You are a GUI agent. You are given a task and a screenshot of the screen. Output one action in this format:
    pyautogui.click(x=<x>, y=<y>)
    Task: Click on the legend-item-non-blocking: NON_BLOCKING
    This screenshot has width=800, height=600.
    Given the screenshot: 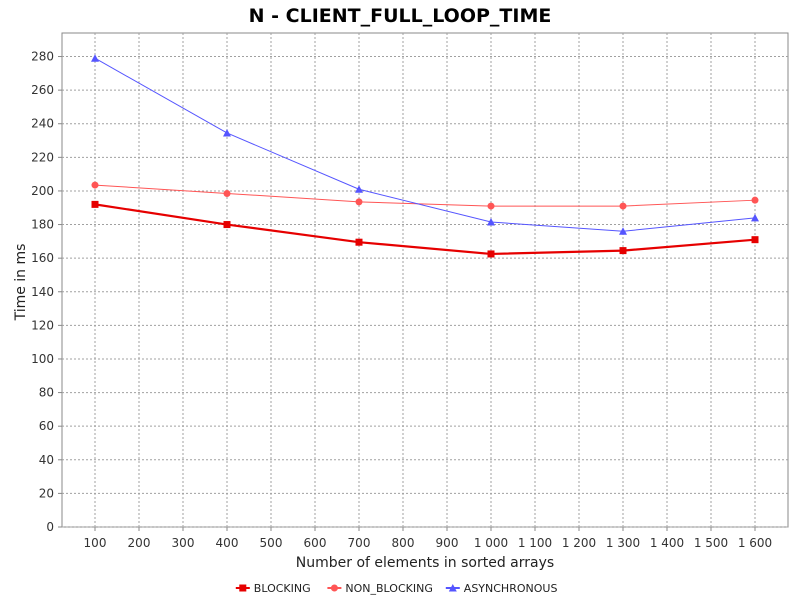 What is the action you would take?
    pyautogui.click(x=380, y=588)
    